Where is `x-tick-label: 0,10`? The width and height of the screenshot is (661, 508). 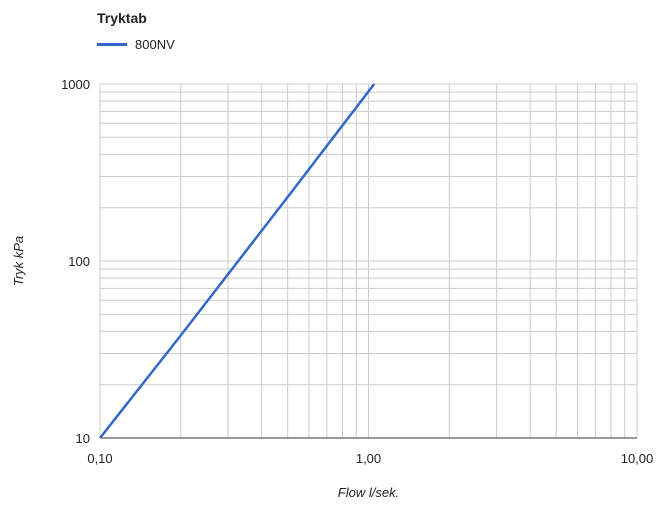
x-tick-label: 0,10 is located at coordinates (99, 458).